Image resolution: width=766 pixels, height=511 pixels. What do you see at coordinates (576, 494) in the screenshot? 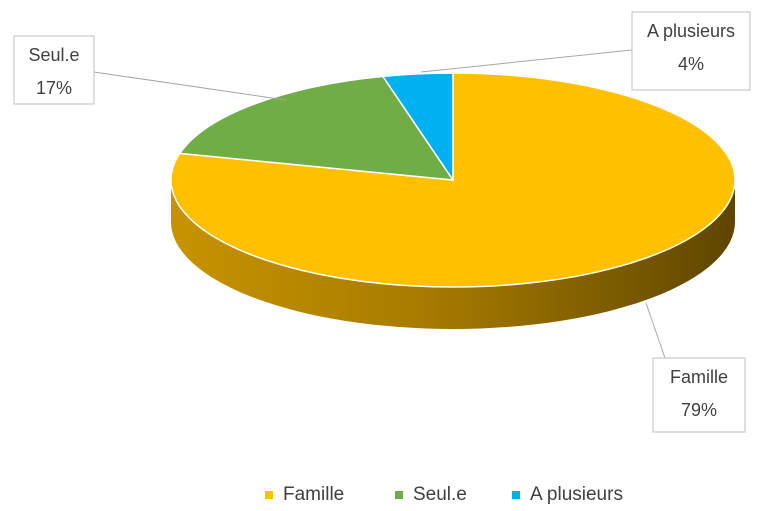
I see `legend-label-a-plusieurs: A plusieurs` at bounding box center [576, 494].